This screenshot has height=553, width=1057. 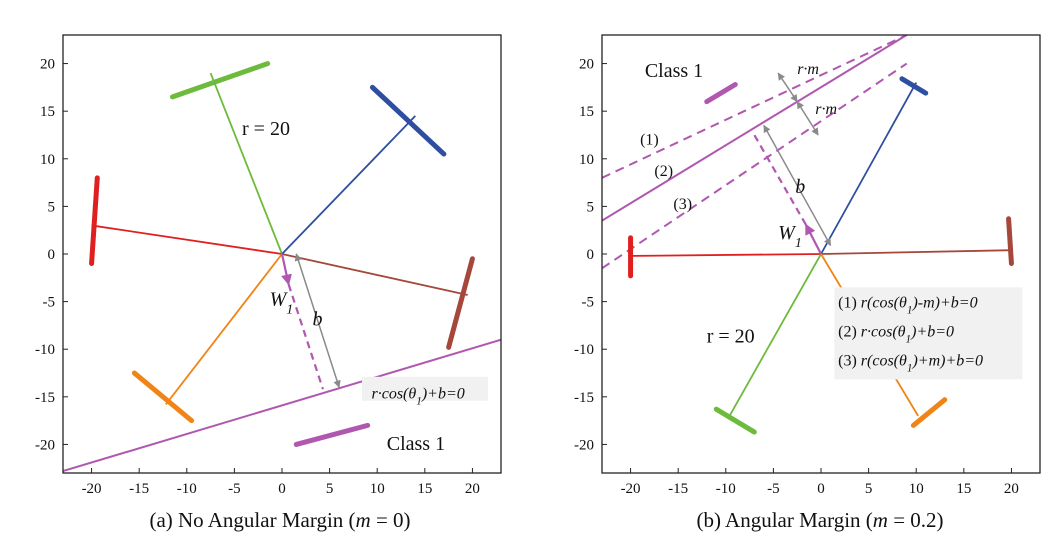 What do you see at coordinates (305, 337) in the screenshot?
I see `bias-dashed-segment` at bounding box center [305, 337].